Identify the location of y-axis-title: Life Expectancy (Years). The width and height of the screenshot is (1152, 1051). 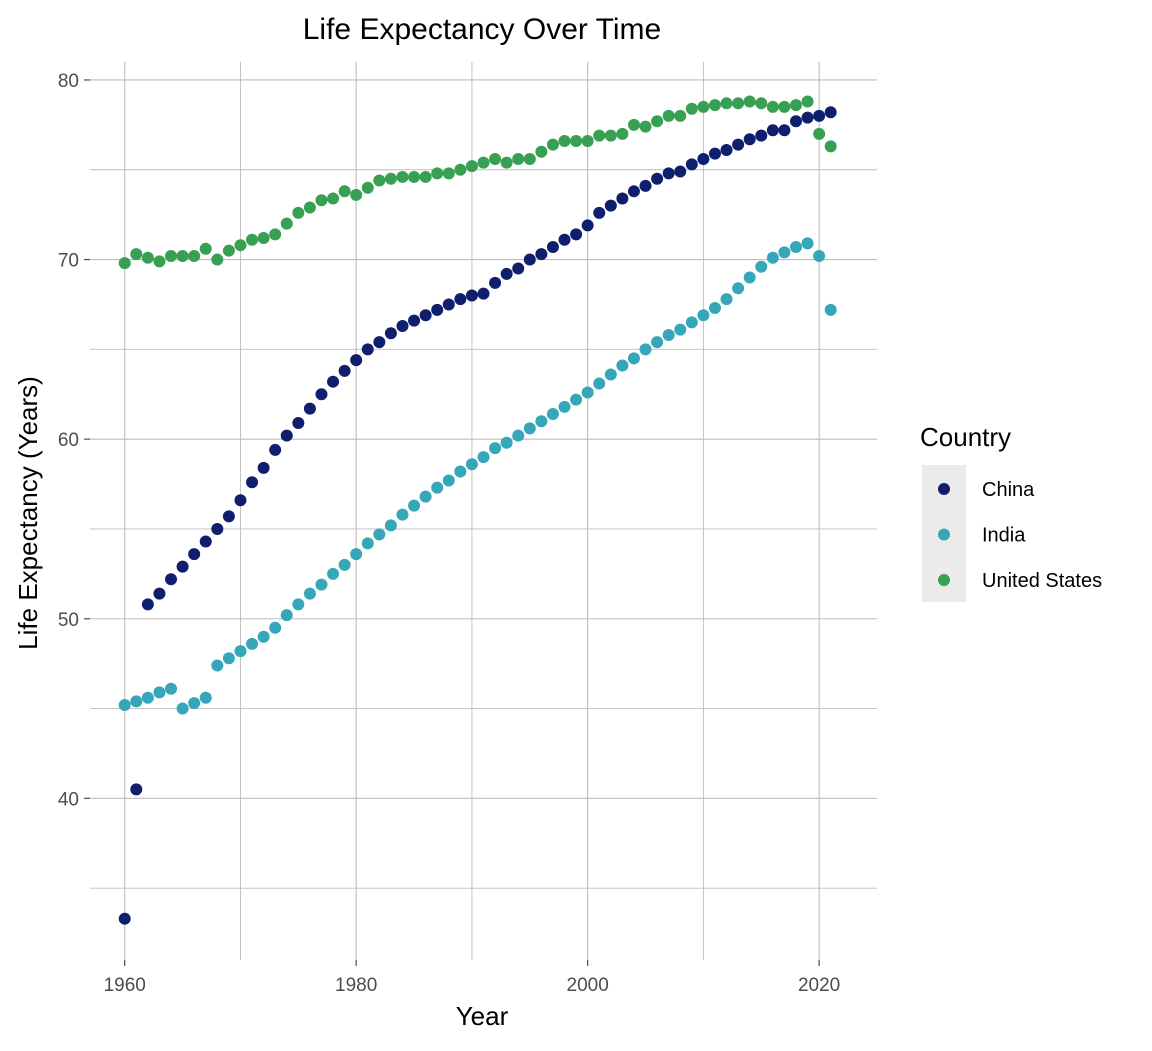
(28, 513).